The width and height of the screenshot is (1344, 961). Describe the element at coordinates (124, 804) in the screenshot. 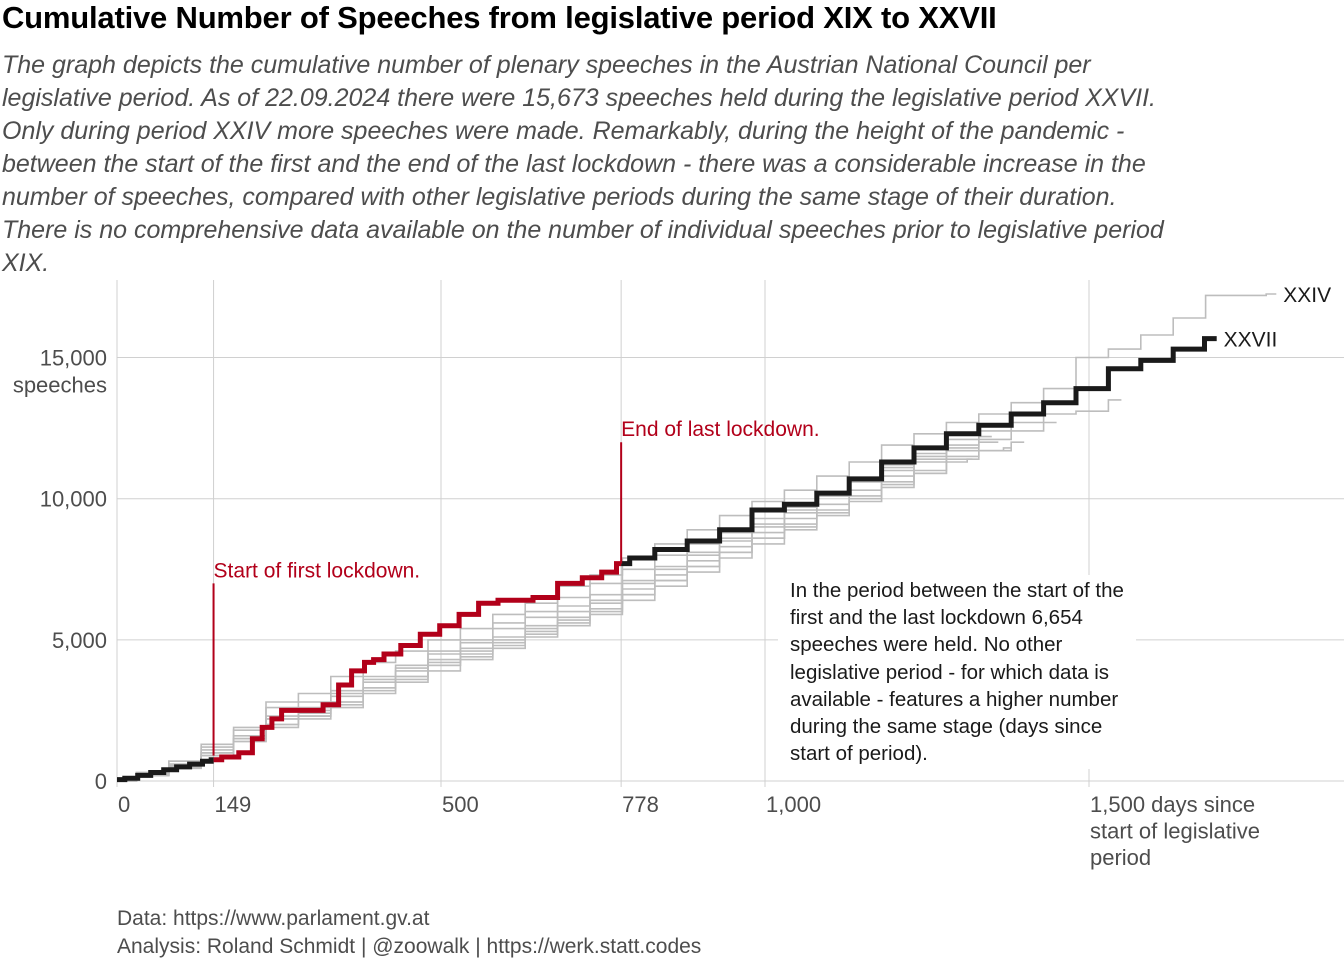

I see `x-tick-label: 0` at that location.